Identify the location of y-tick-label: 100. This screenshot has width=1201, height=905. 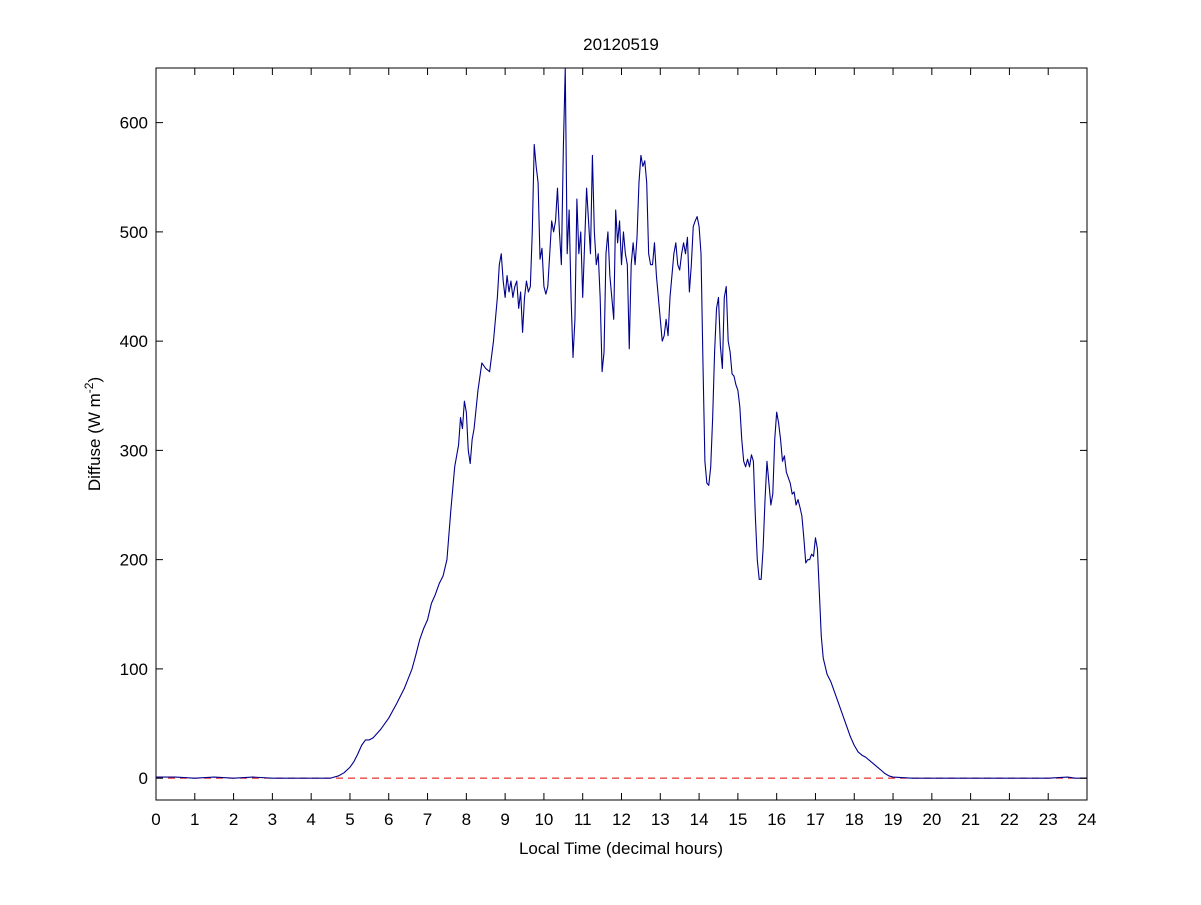
(134, 669).